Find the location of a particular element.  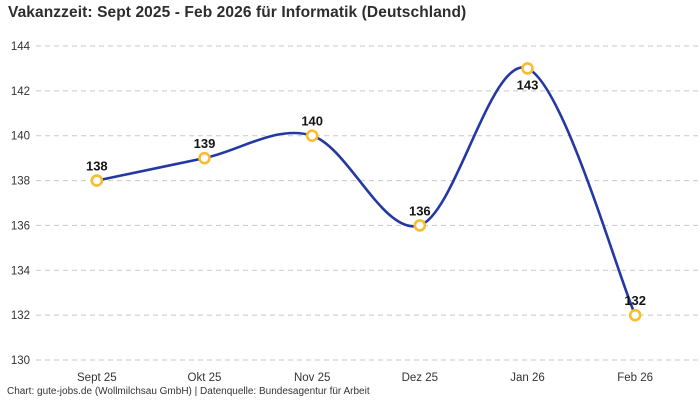

y-tick-label: 142 is located at coordinates (20, 92).